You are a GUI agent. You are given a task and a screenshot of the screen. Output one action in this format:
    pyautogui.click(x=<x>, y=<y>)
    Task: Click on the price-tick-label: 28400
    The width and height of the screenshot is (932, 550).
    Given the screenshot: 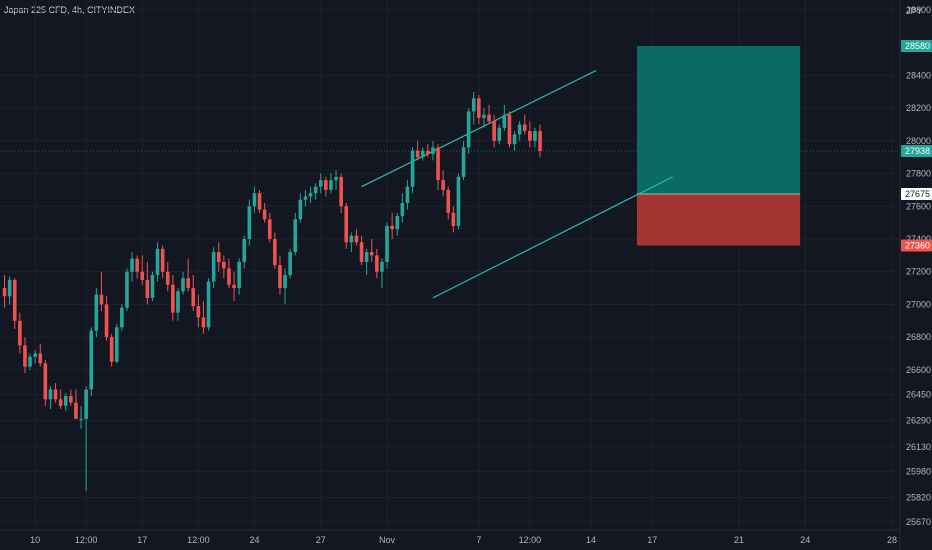 What is the action you would take?
    pyautogui.click(x=918, y=75)
    